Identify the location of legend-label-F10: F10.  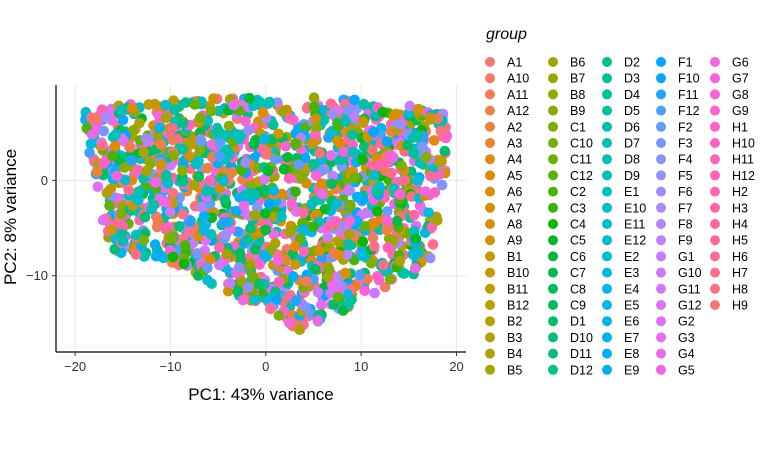
(689, 79).